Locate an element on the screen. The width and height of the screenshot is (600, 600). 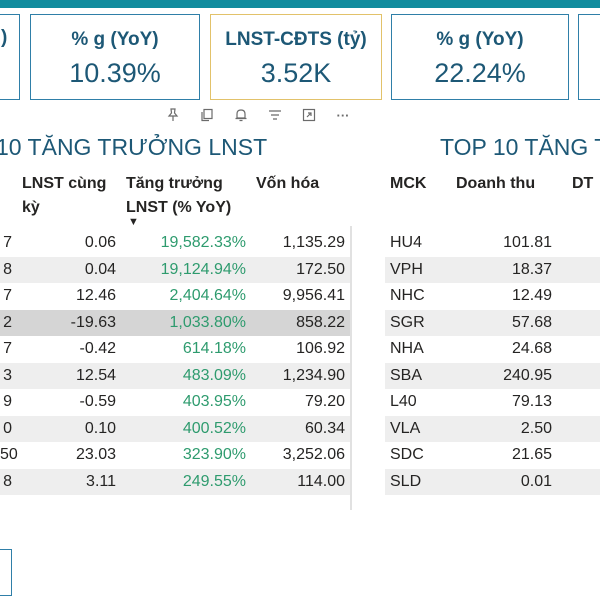
cell-prev: -0.59 is located at coordinates (97, 401).